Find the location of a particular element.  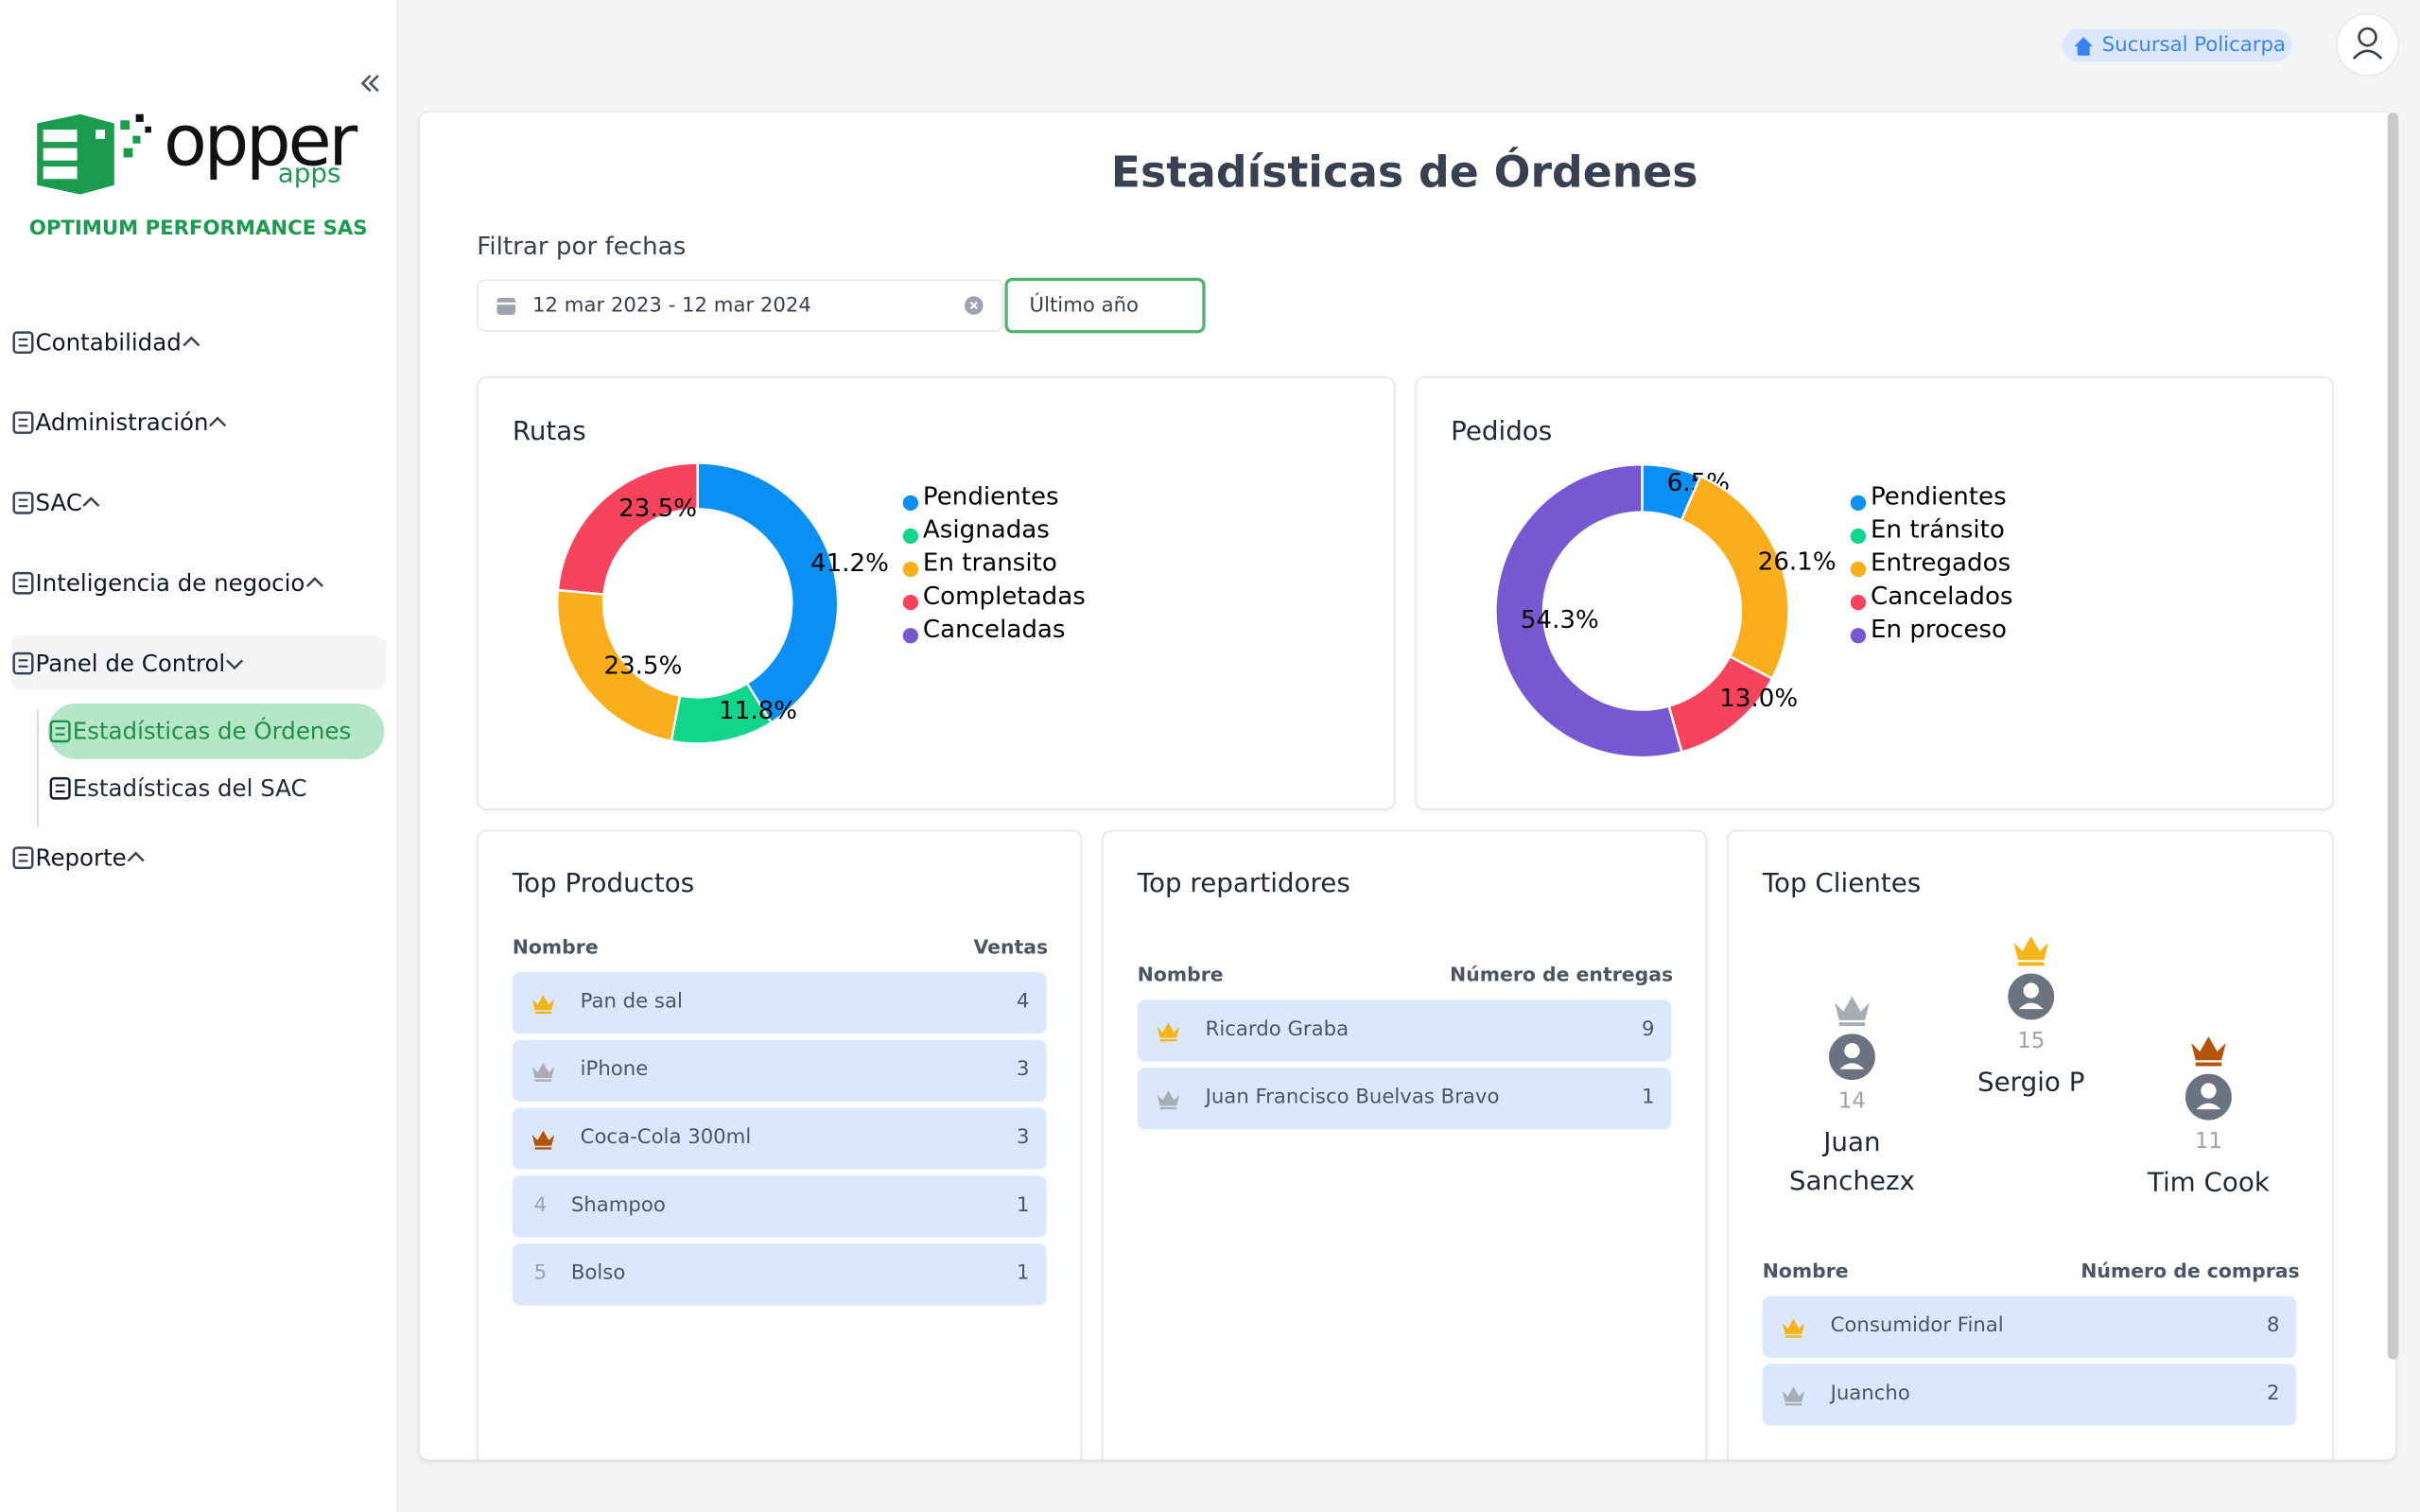

menu-item: Contabilidad is located at coordinates (198, 342).